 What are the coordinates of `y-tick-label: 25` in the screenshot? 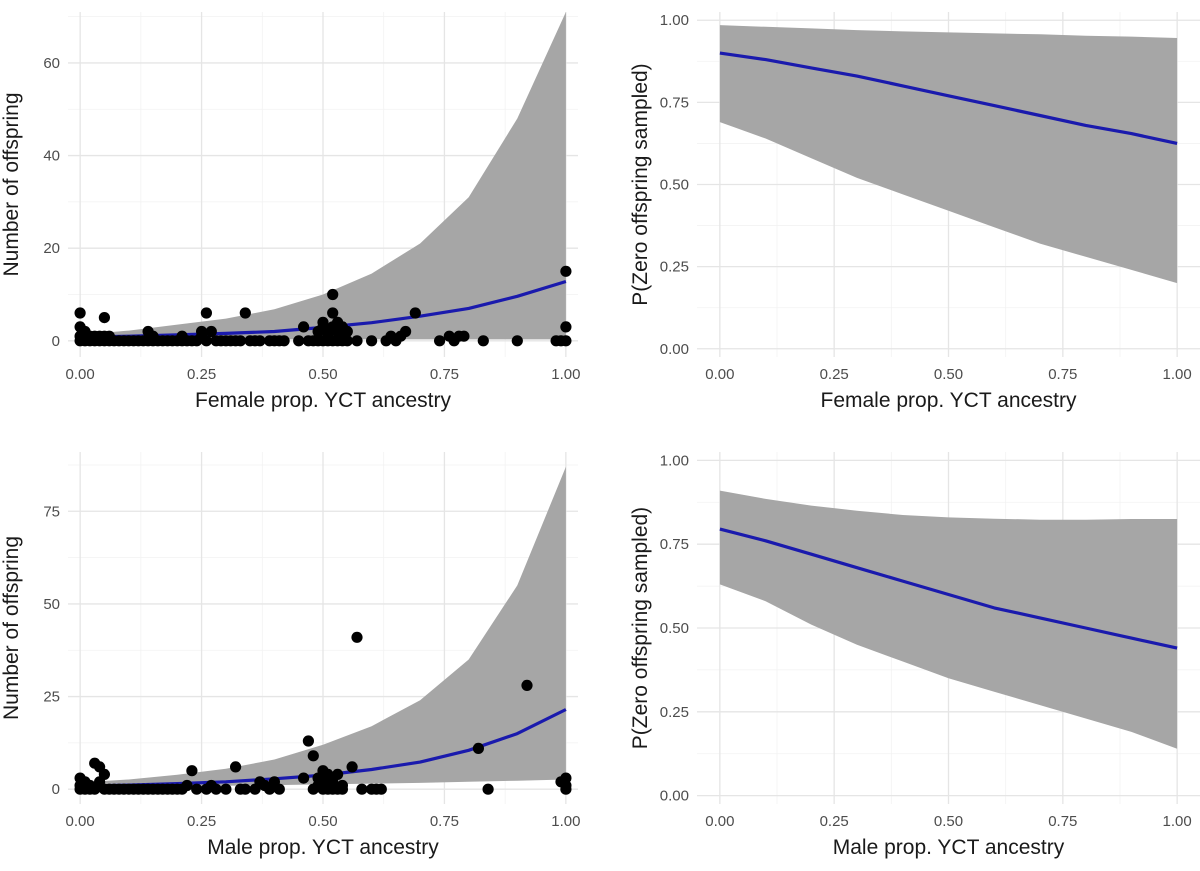 It's located at (51, 697).